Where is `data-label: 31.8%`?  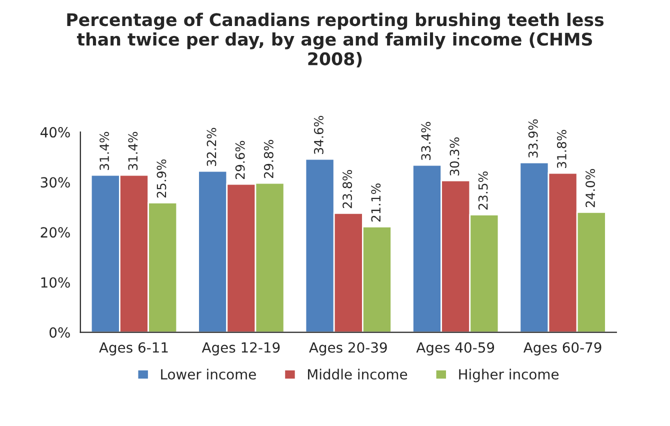 data-label: 31.8% is located at coordinates (561, 149).